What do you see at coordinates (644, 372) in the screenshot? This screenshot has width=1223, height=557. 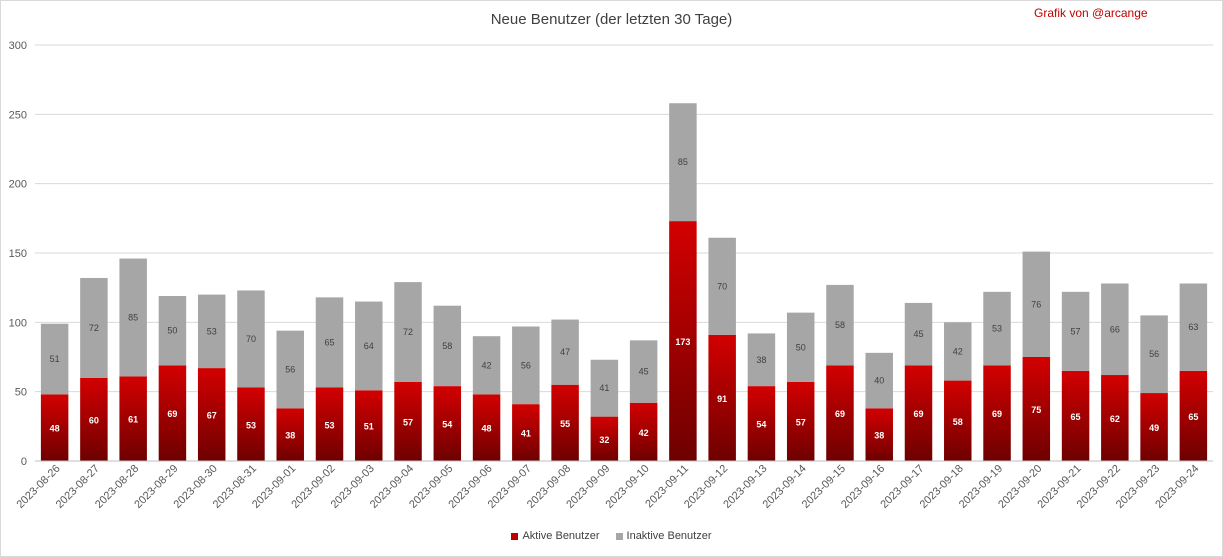 I see `data-label-inactive: 45` at bounding box center [644, 372].